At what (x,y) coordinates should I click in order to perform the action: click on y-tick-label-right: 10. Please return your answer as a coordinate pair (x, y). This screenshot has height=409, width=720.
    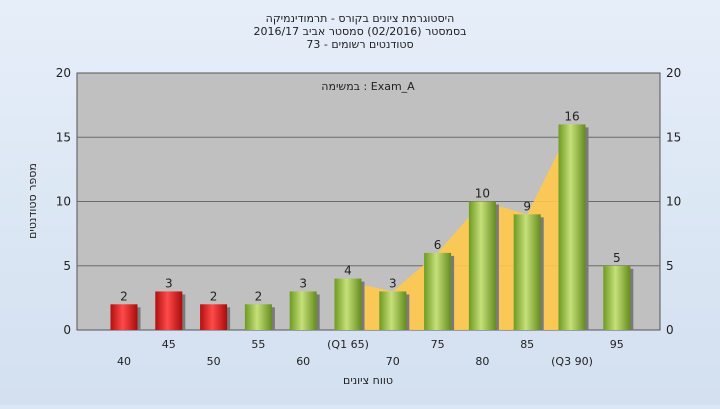
    Looking at the image, I should click on (673, 202).